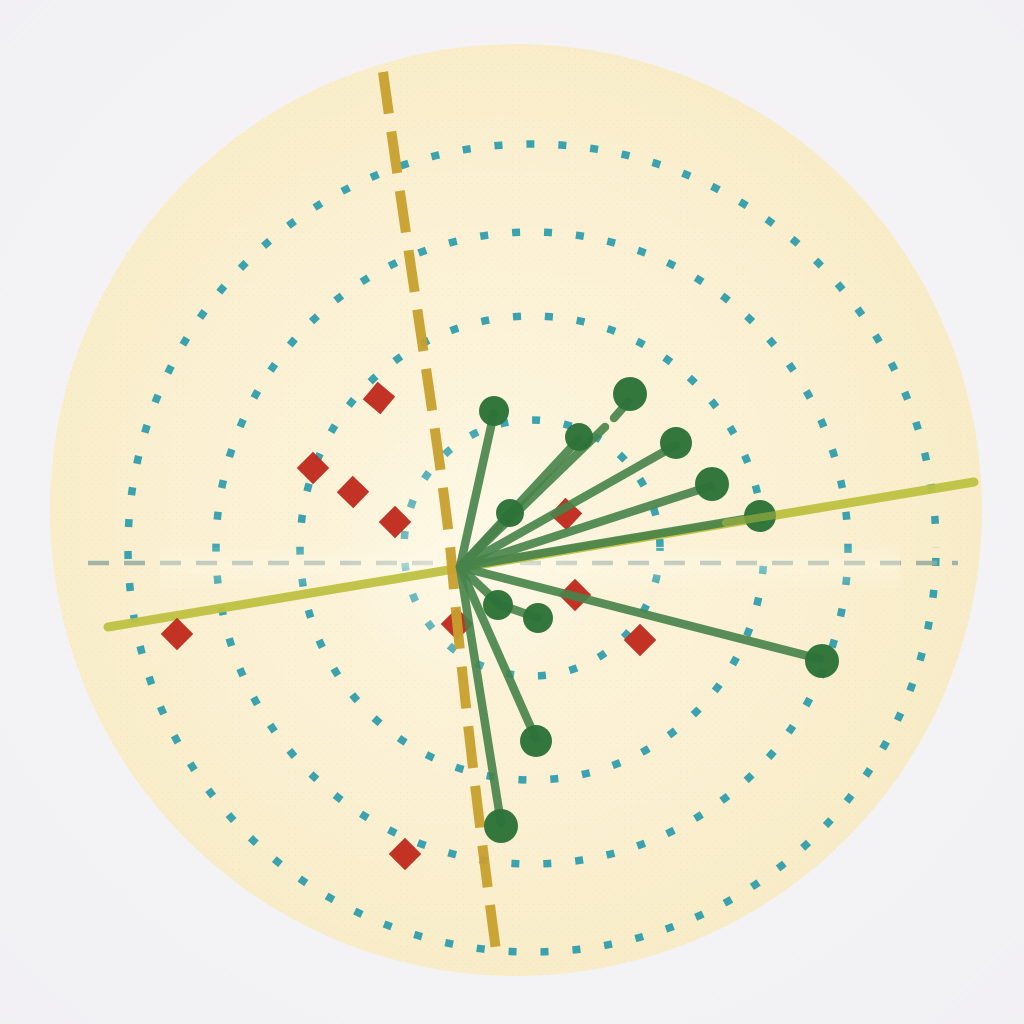 The height and width of the screenshot is (1024, 1024). Describe the element at coordinates (440, 515) in the screenshot. I see `dashed-vertical-axis` at that location.